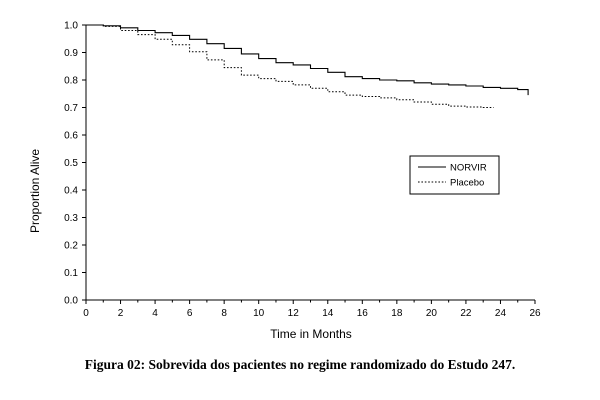  What do you see at coordinates (71, 301) in the screenshot?
I see `y-tick-label: 0.0` at bounding box center [71, 301].